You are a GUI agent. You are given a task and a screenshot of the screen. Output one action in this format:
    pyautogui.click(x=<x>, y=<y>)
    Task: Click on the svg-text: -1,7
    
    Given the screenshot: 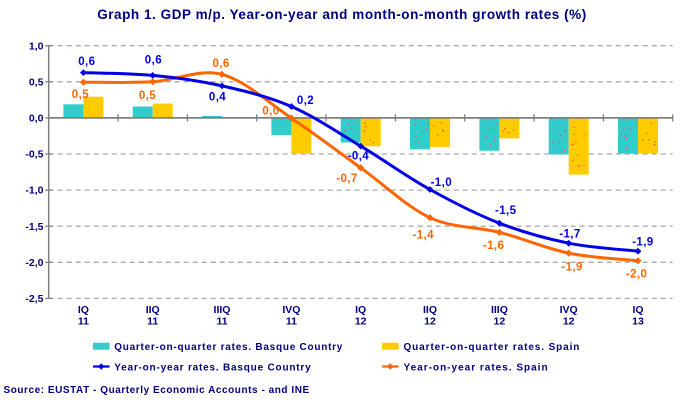 What is the action you would take?
    pyautogui.click(x=569, y=234)
    